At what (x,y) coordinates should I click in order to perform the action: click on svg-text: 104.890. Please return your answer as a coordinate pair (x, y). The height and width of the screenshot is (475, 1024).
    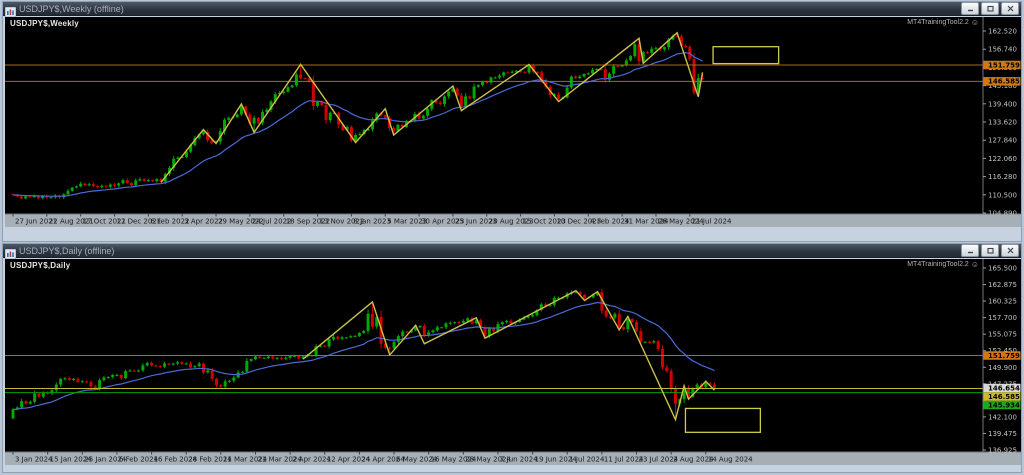
    Looking at the image, I should click on (1002, 214).